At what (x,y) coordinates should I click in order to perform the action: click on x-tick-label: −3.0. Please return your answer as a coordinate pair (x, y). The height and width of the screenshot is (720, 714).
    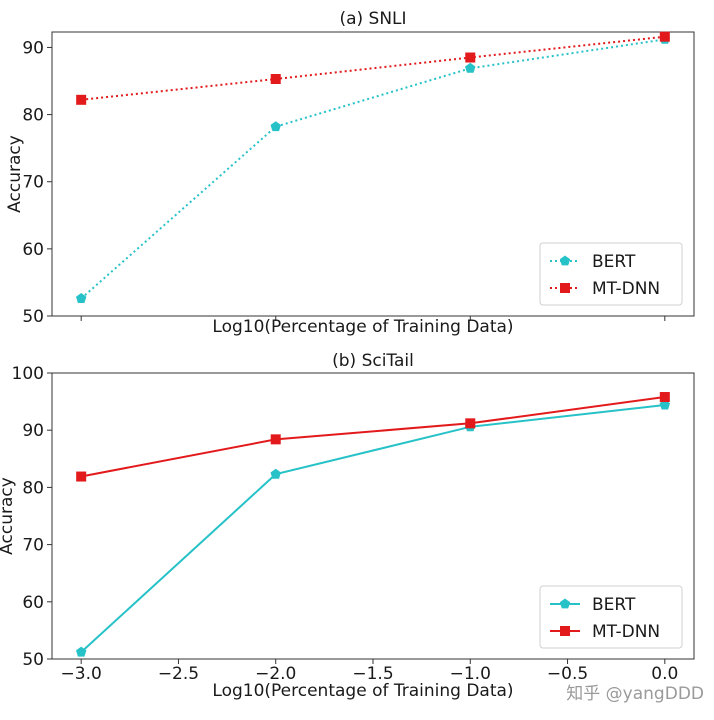
    Looking at the image, I should click on (81, 674).